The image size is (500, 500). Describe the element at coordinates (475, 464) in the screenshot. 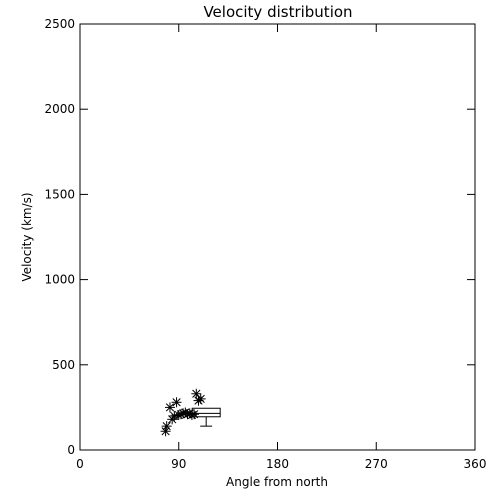

I see `x-tick-label: 360` at that location.